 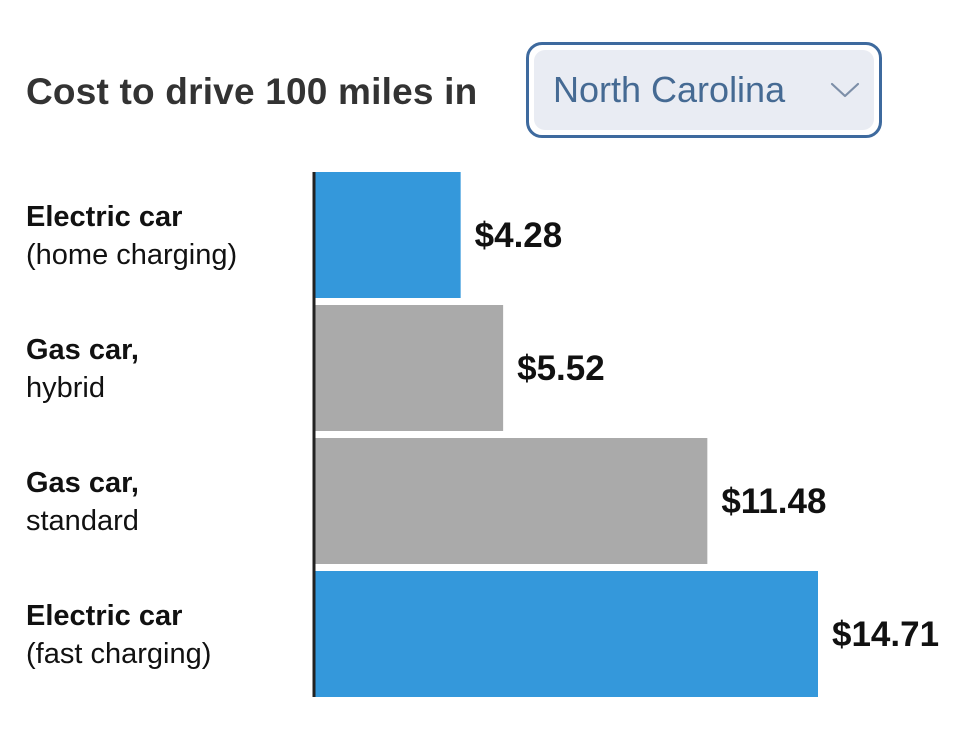 I want to click on chart-title: Cost to drive 100 miles in, so click(x=252, y=91).